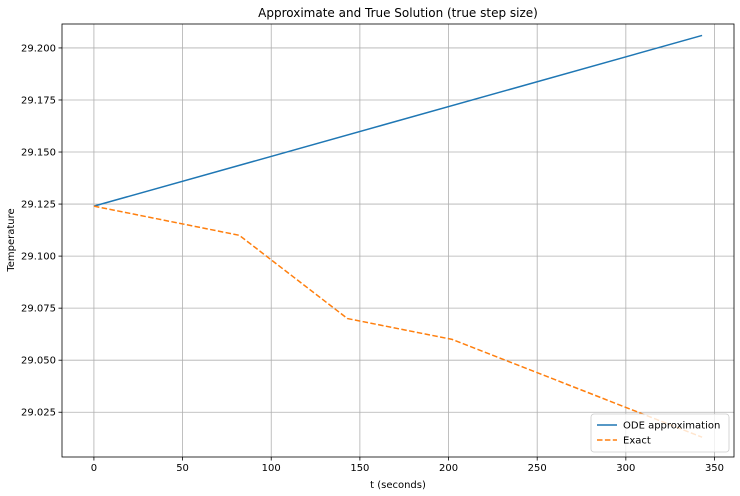 The width and height of the screenshot is (740, 496). I want to click on legend-label: ODE approximation, so click(671, 426).